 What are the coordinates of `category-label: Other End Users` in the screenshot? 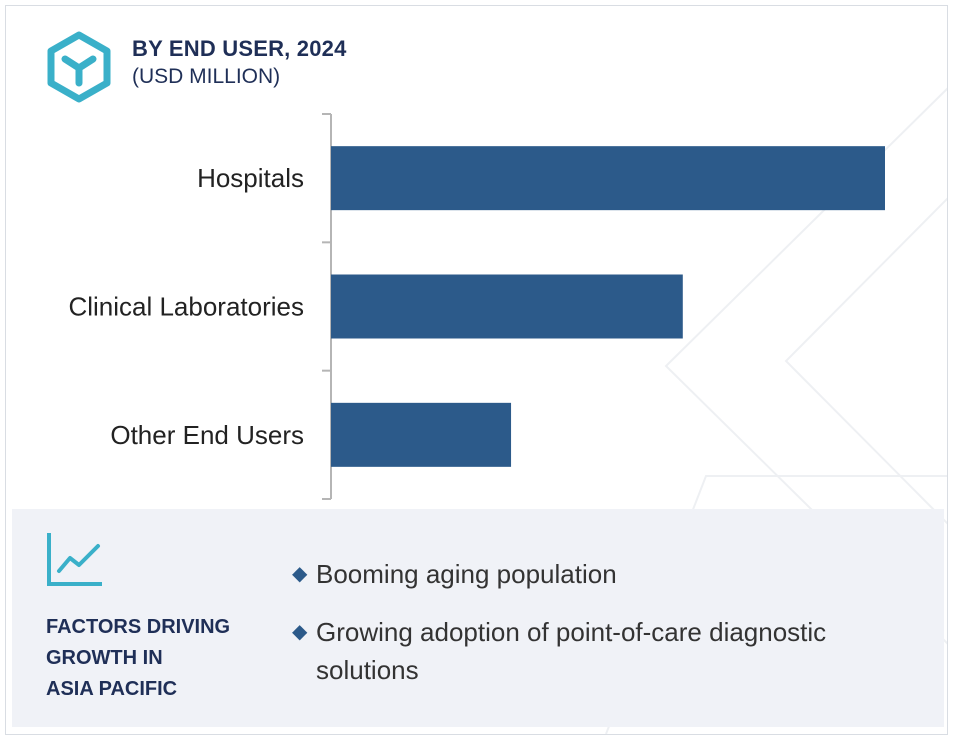 It's located at (207, 435).